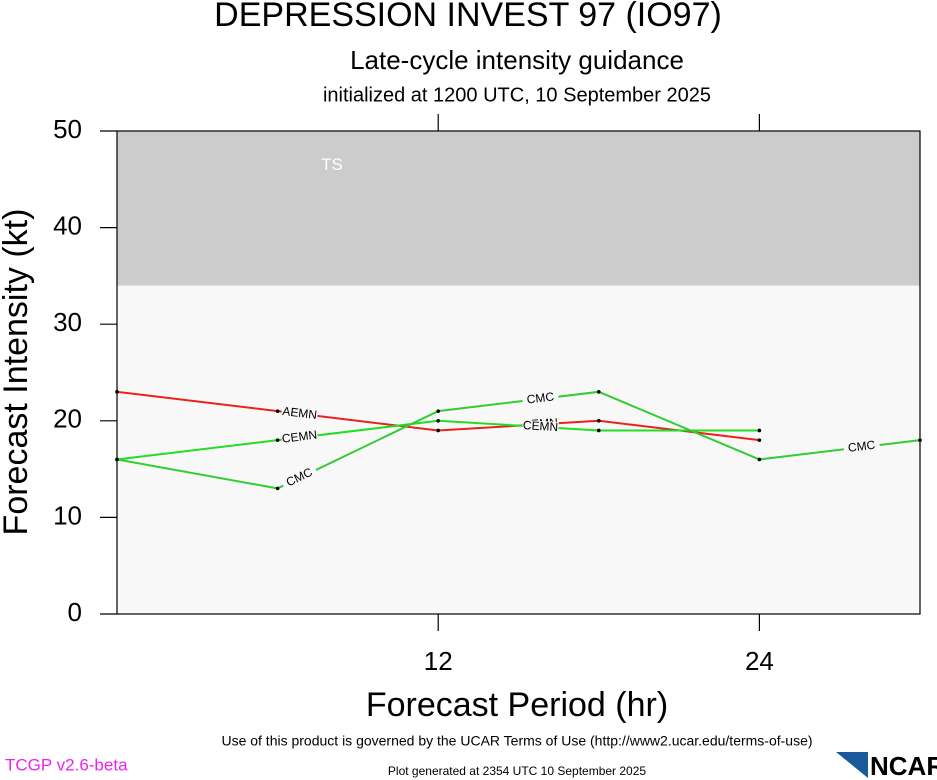 Image resolution: width=937 pixels, height=780 pixels. I want to click on x-tick-label: 24, so click(759, 661).